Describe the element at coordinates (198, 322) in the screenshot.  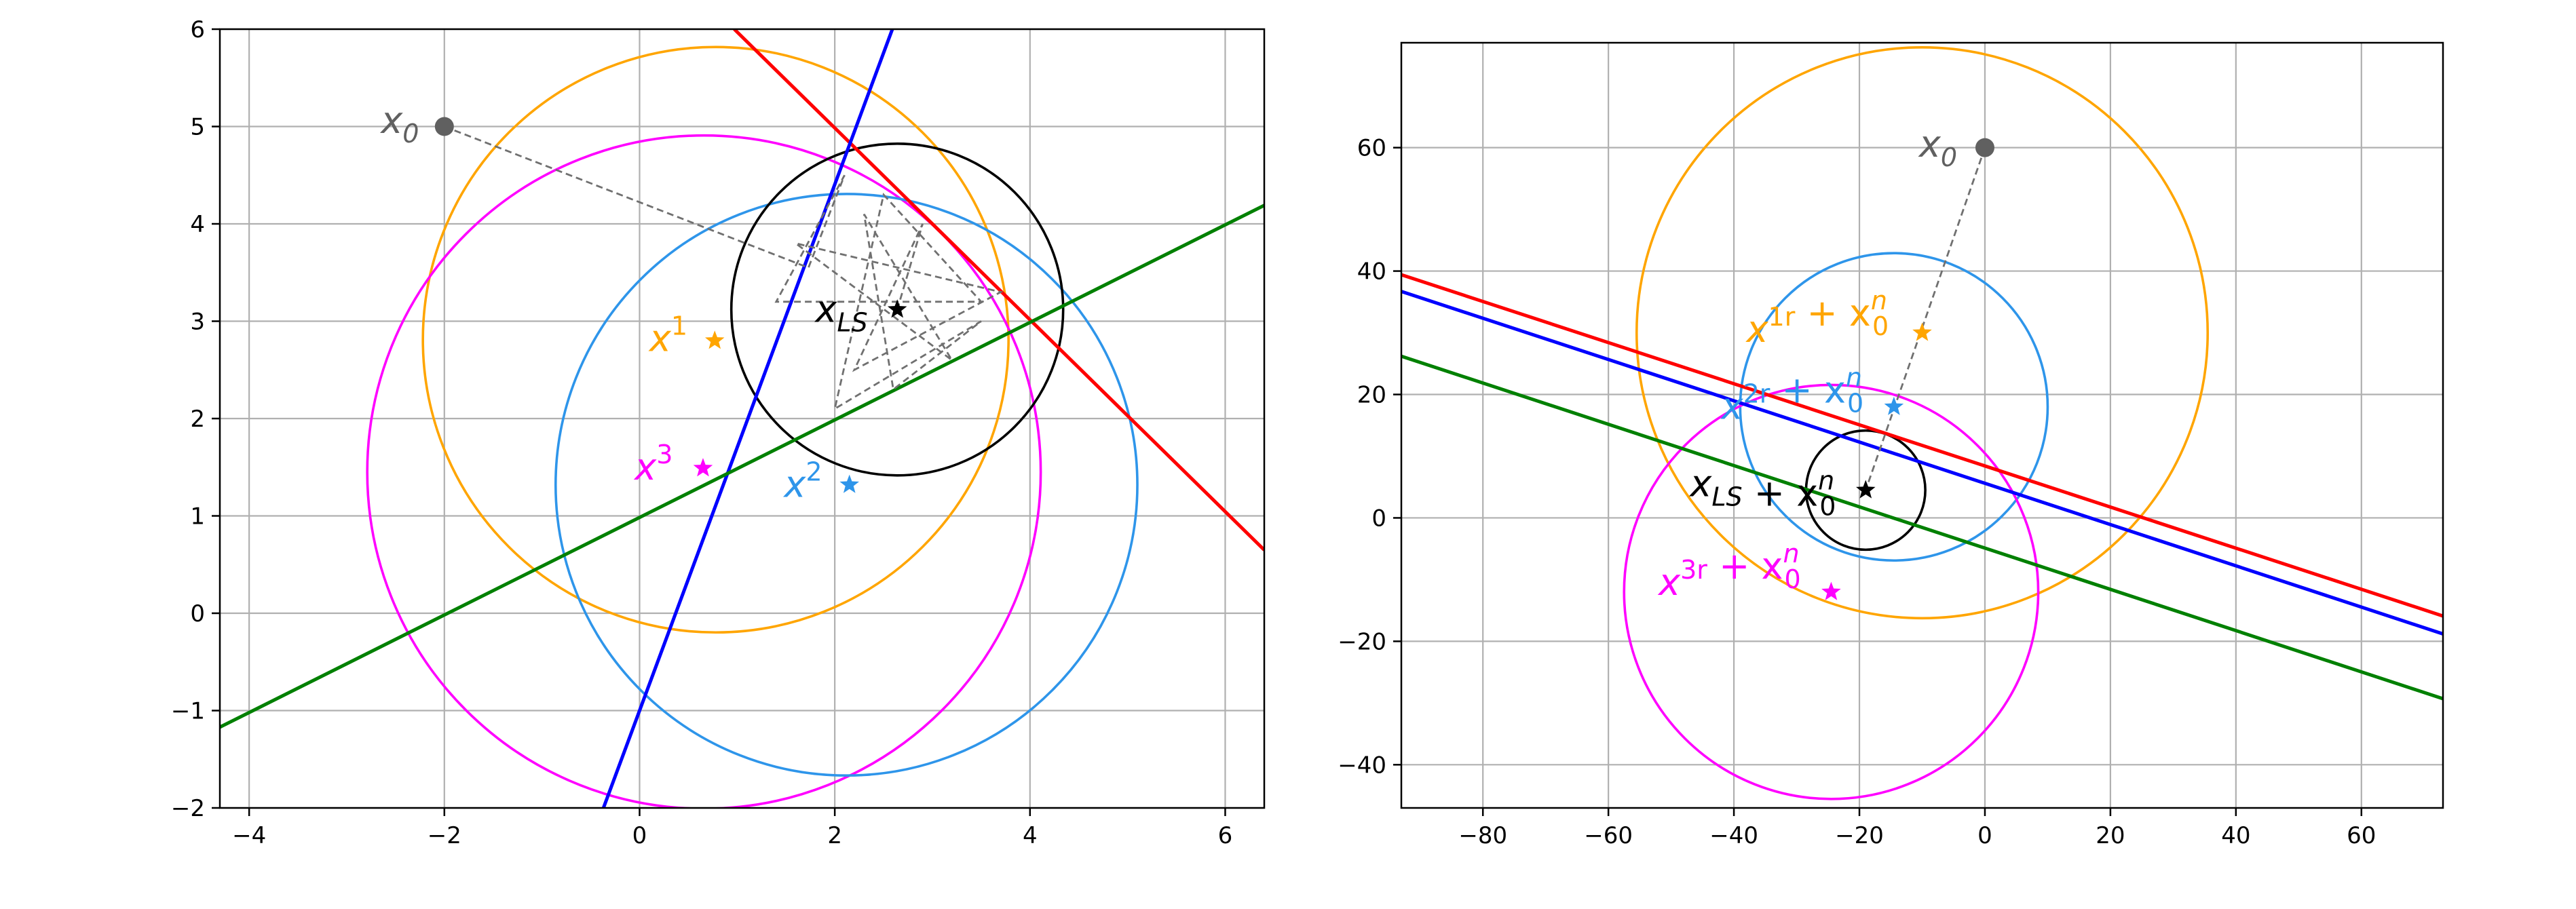
I see `y-tick-label: 3` at that location.